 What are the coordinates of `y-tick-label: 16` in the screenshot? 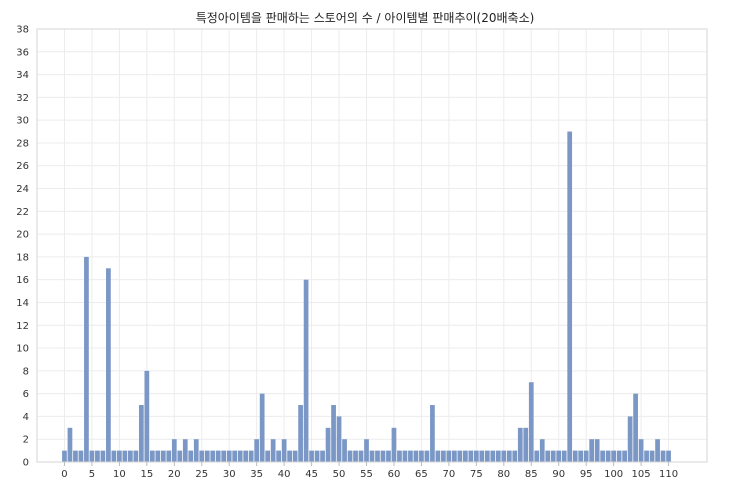 It's located at (22, 280).